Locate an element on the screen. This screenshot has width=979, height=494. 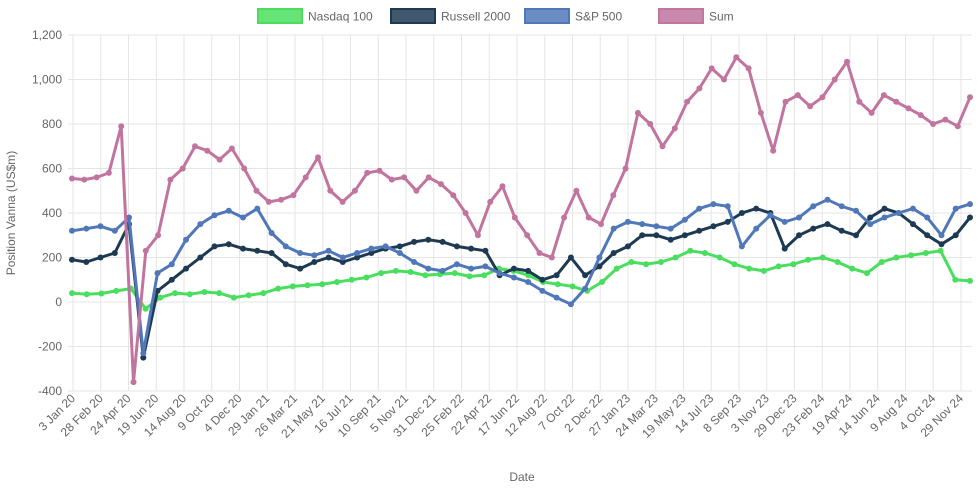
legend-item: S&P 500 is located at coordinates (573, 16).